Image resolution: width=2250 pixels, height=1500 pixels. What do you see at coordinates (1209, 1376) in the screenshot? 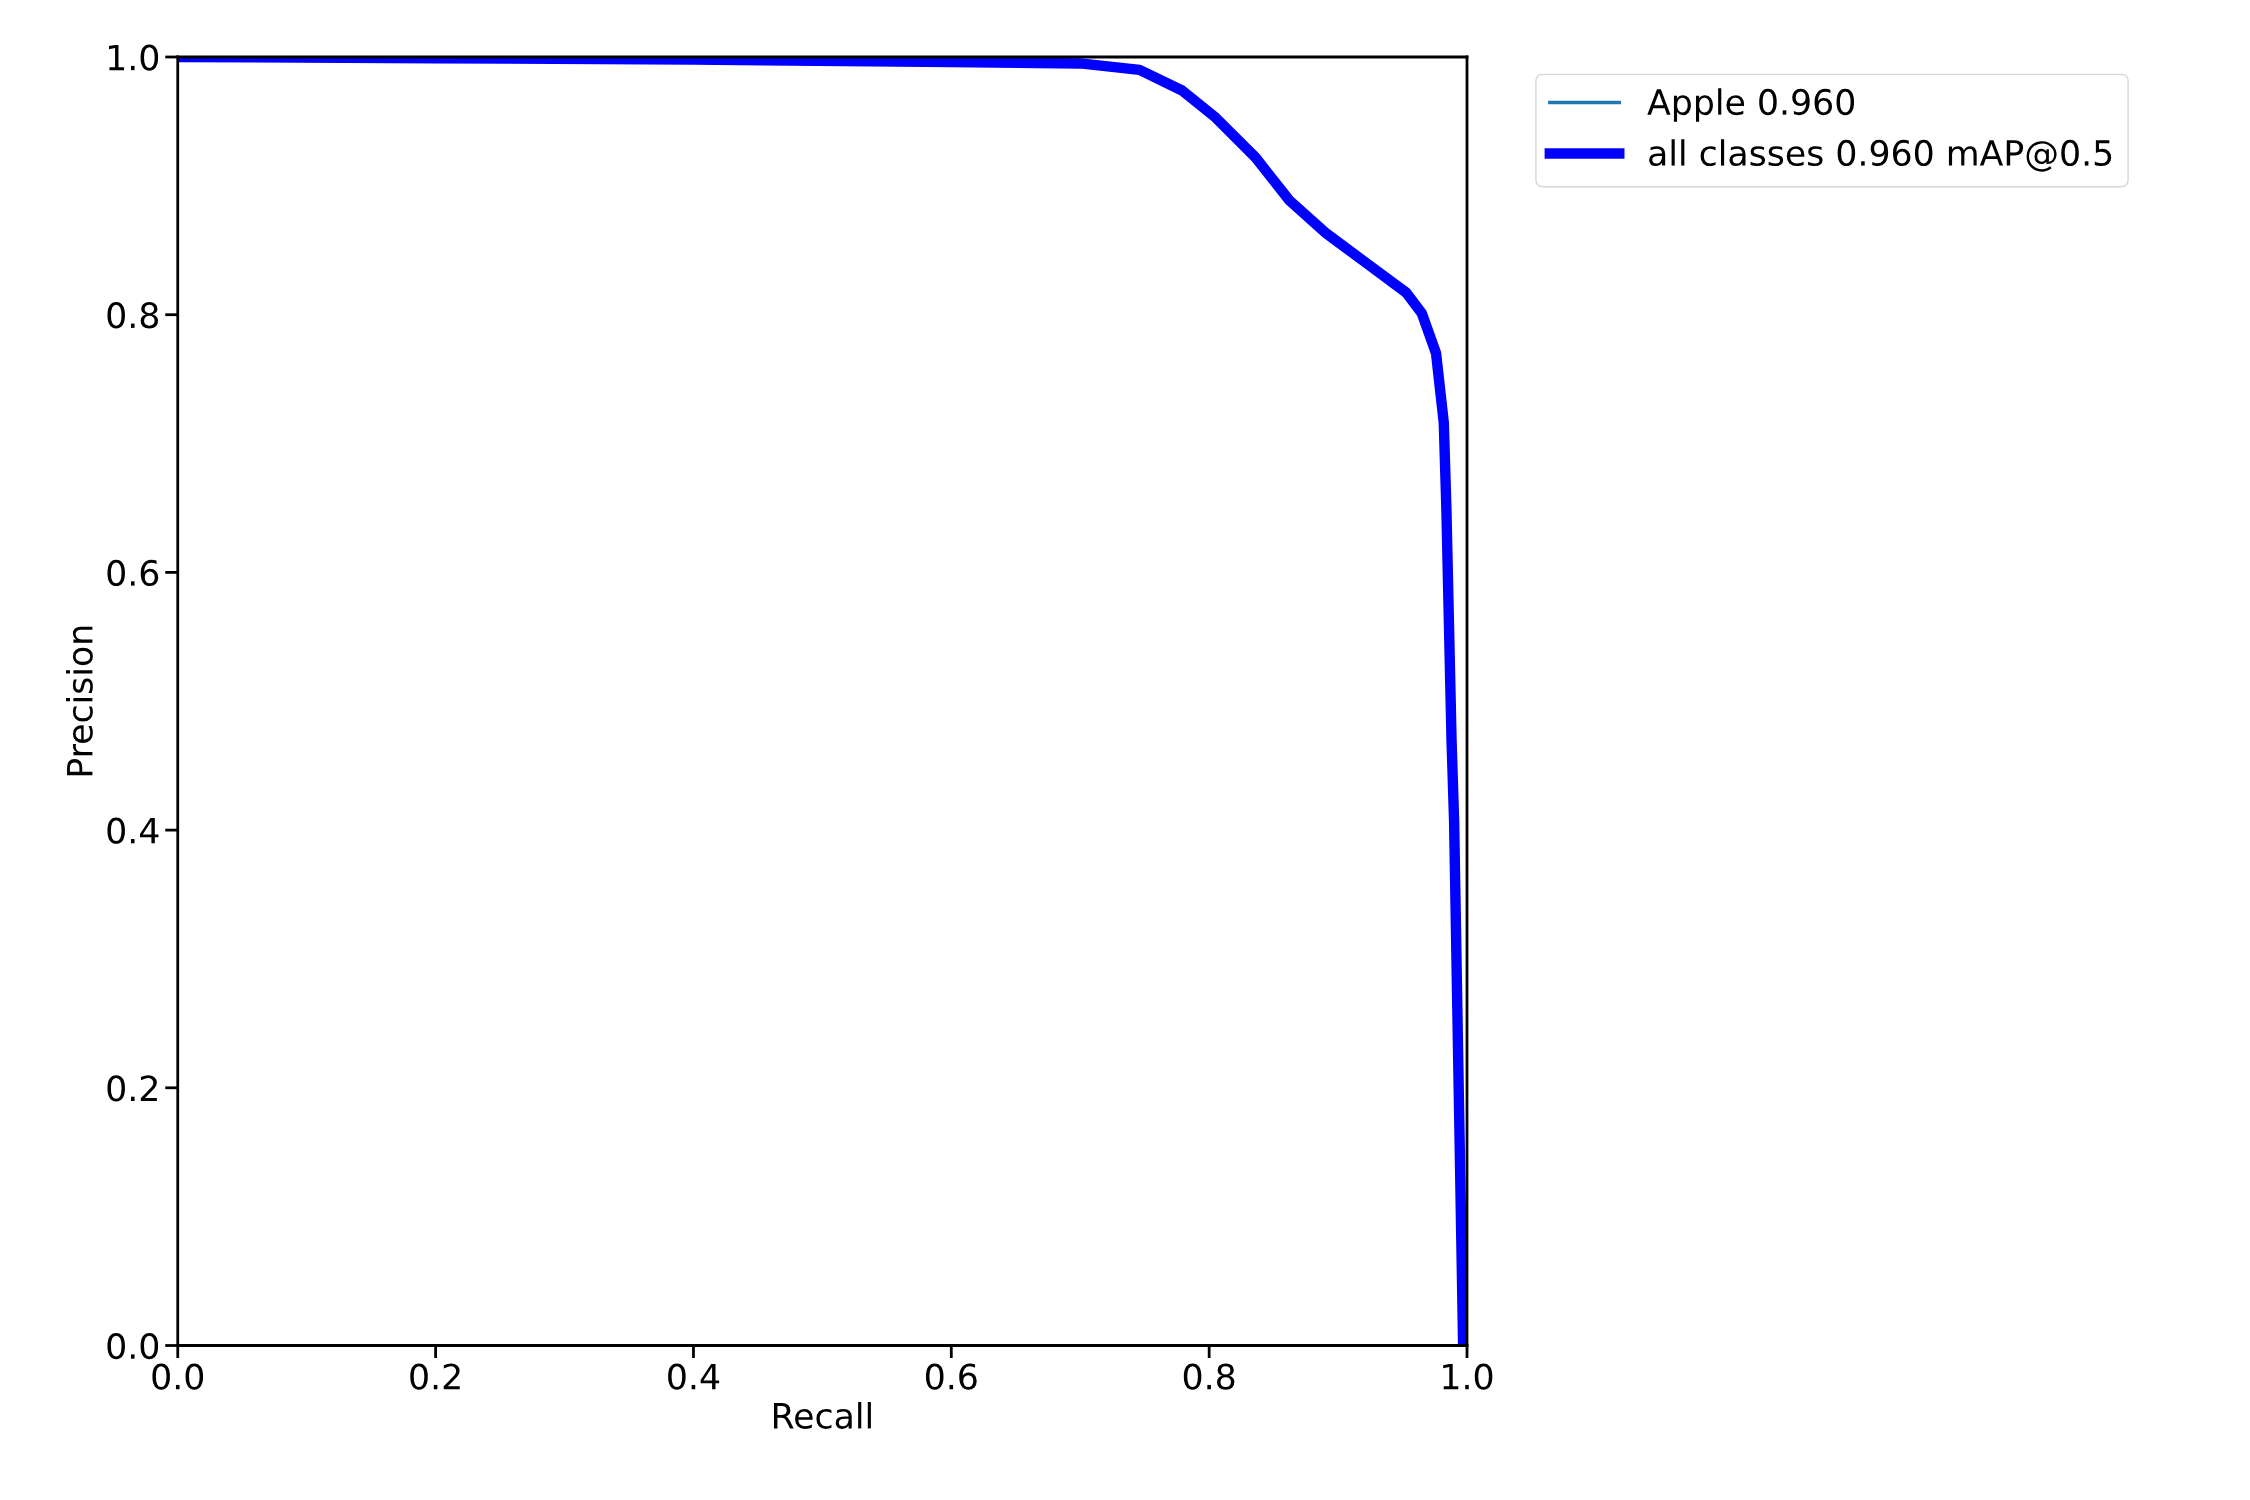
I see `x-tick-label: 0.8` at bounding box center [1209, 1376].